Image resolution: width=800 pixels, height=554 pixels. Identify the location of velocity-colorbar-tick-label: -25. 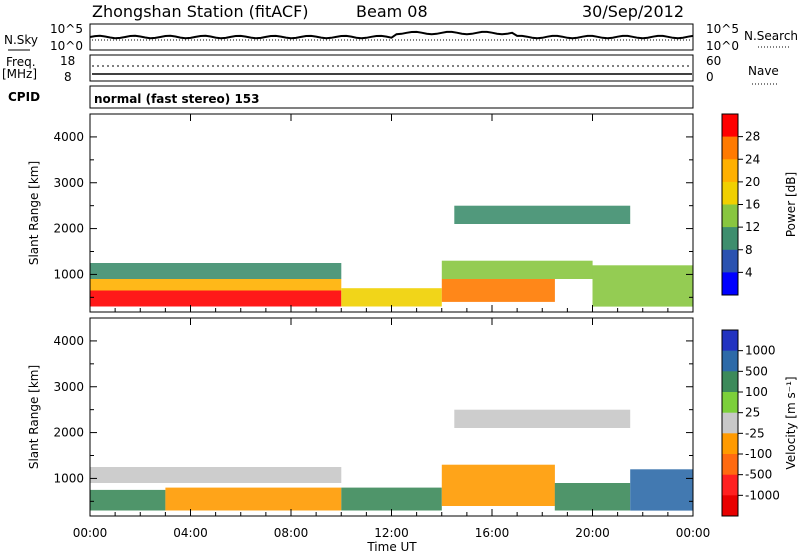
(755, 433).